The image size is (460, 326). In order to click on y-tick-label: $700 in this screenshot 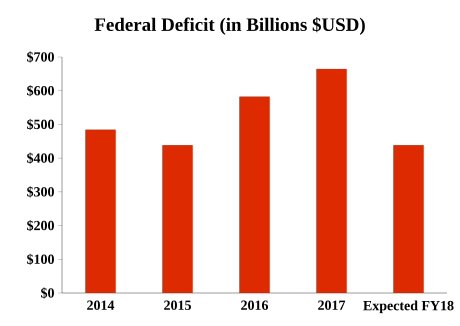, I will do `click(40, 57)`.